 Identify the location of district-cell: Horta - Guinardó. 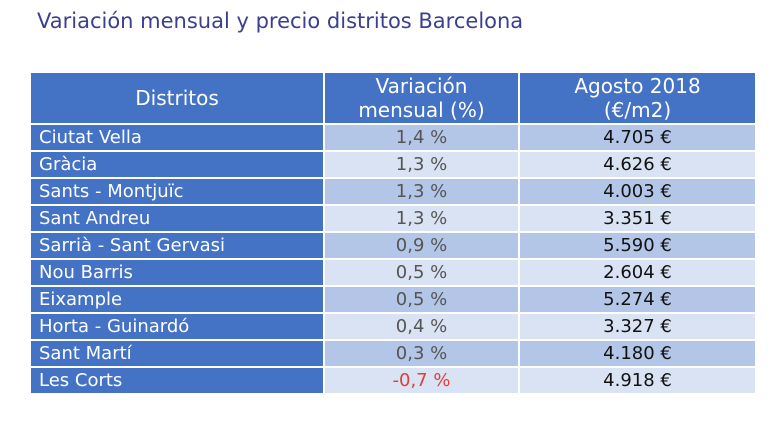
(177, 326).